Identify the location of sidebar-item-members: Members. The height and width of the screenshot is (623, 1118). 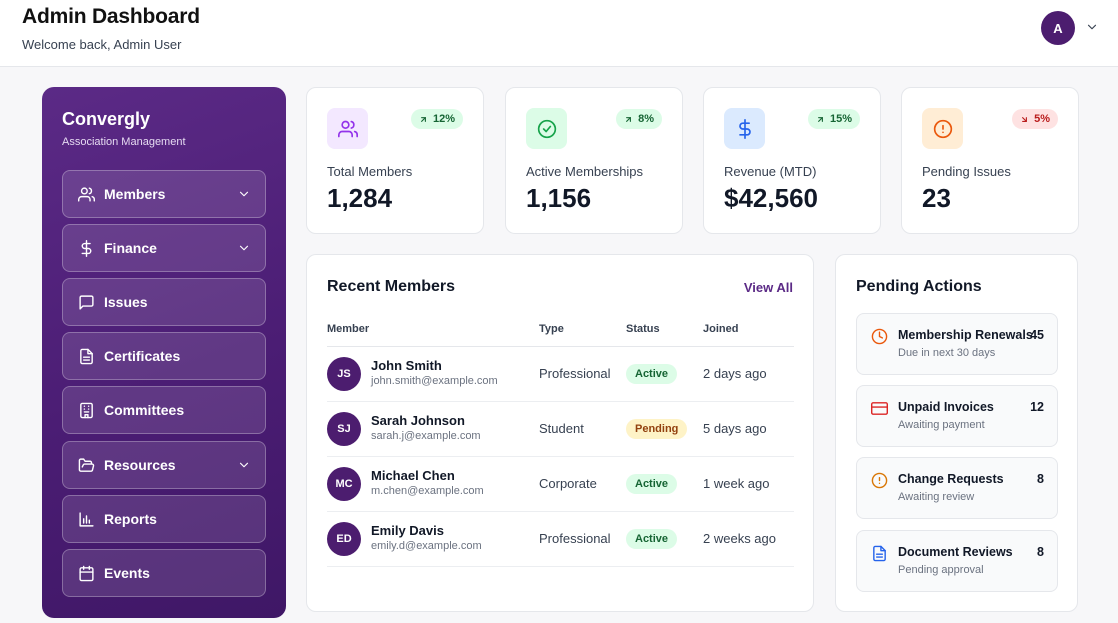
(164, 194).